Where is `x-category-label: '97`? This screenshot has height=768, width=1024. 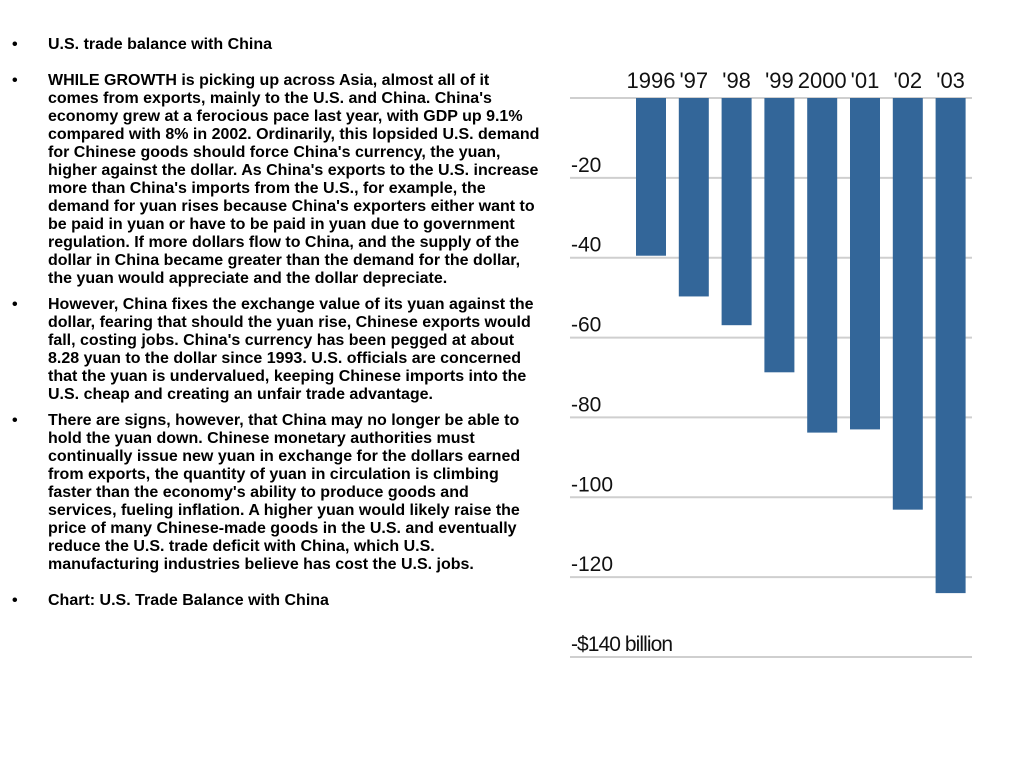
x-category-label: '97 is located at coordinates (693, 80).